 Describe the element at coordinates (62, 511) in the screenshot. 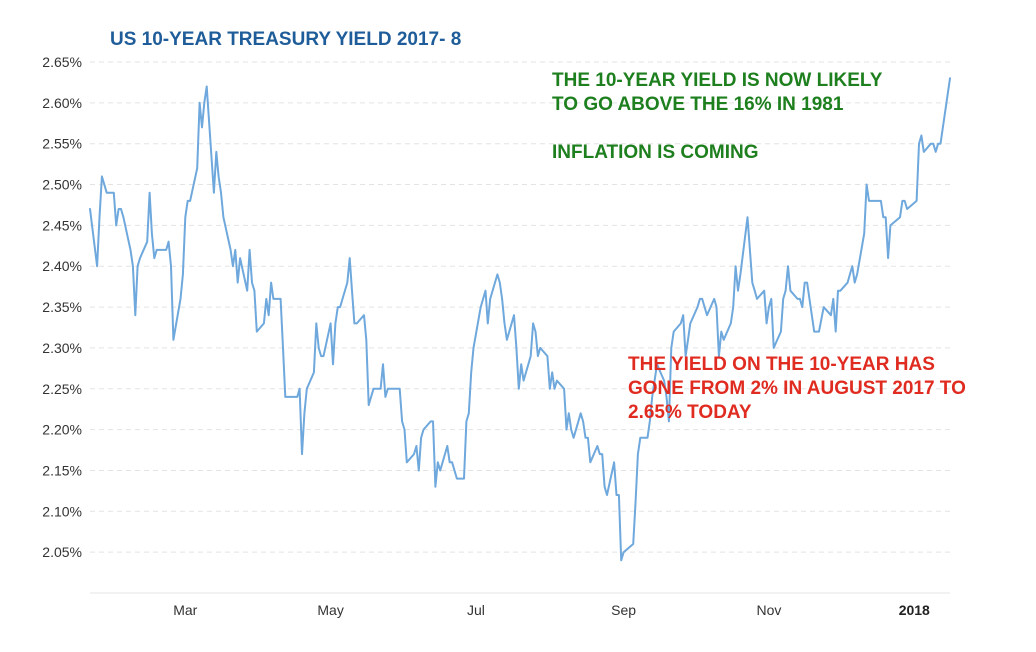

I see `y-tick-label: 2.10%` at that location.